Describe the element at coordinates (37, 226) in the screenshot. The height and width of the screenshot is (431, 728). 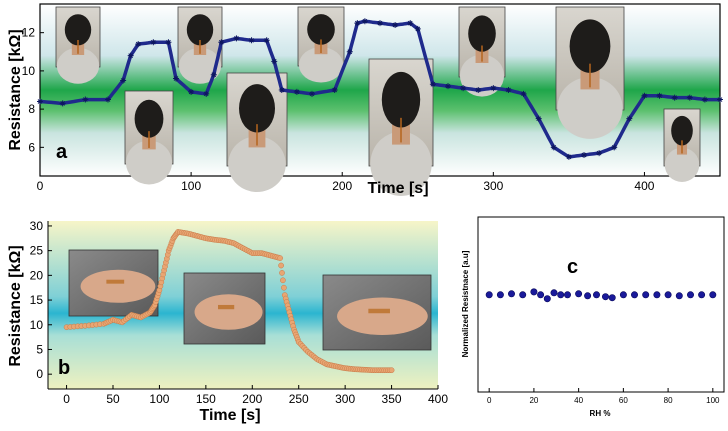
I see `y-tick-label: 30` at that location.